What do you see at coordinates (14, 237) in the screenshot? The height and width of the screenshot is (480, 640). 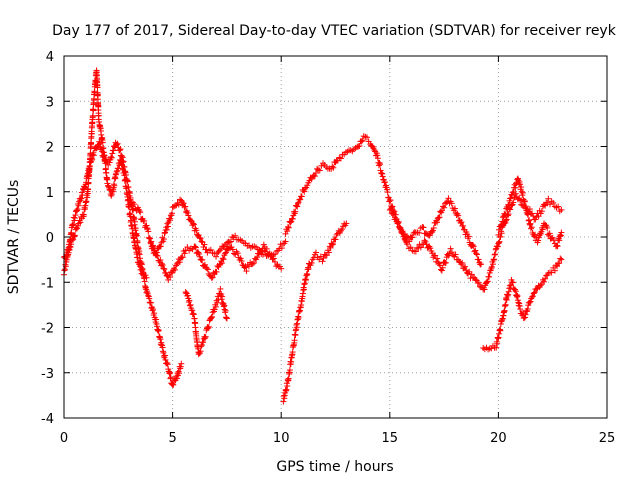 I see `y-axis-label: SDTVAR / TECUs` at bounding box center [14, 237].